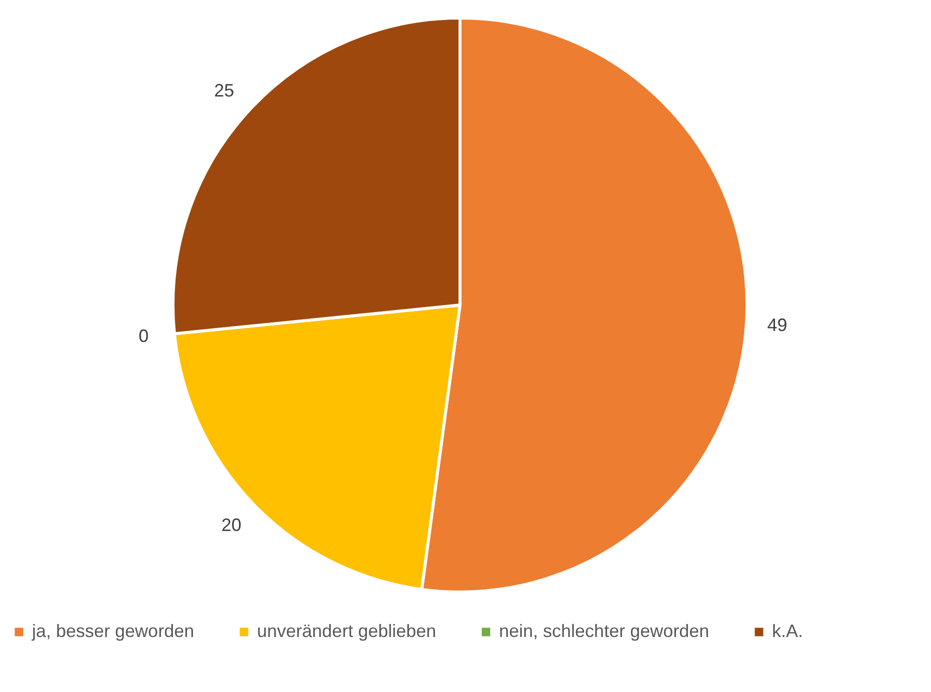 Image resolution: width=931 pixels, height=692 pixels. Describe the element at coordinates (231, 525) in the screenshot. I see `data-label: 20` at that location.